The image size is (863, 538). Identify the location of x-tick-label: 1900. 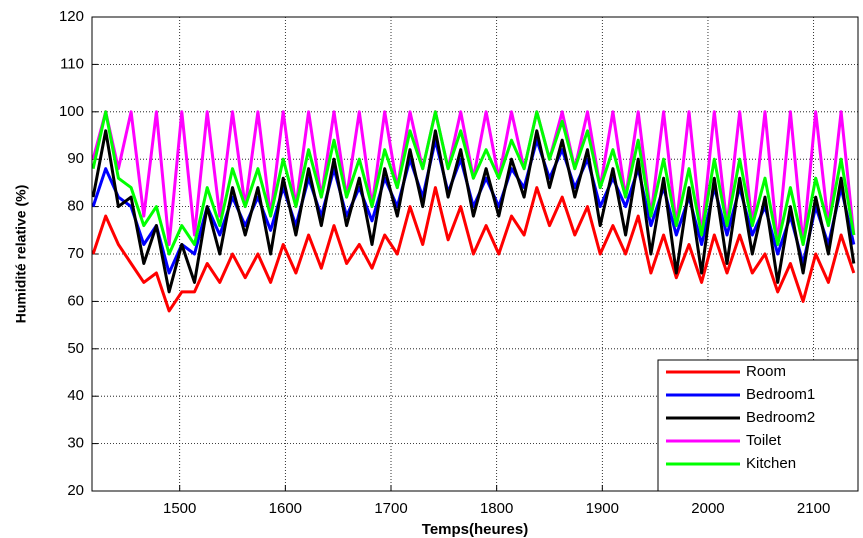
(602, 508).